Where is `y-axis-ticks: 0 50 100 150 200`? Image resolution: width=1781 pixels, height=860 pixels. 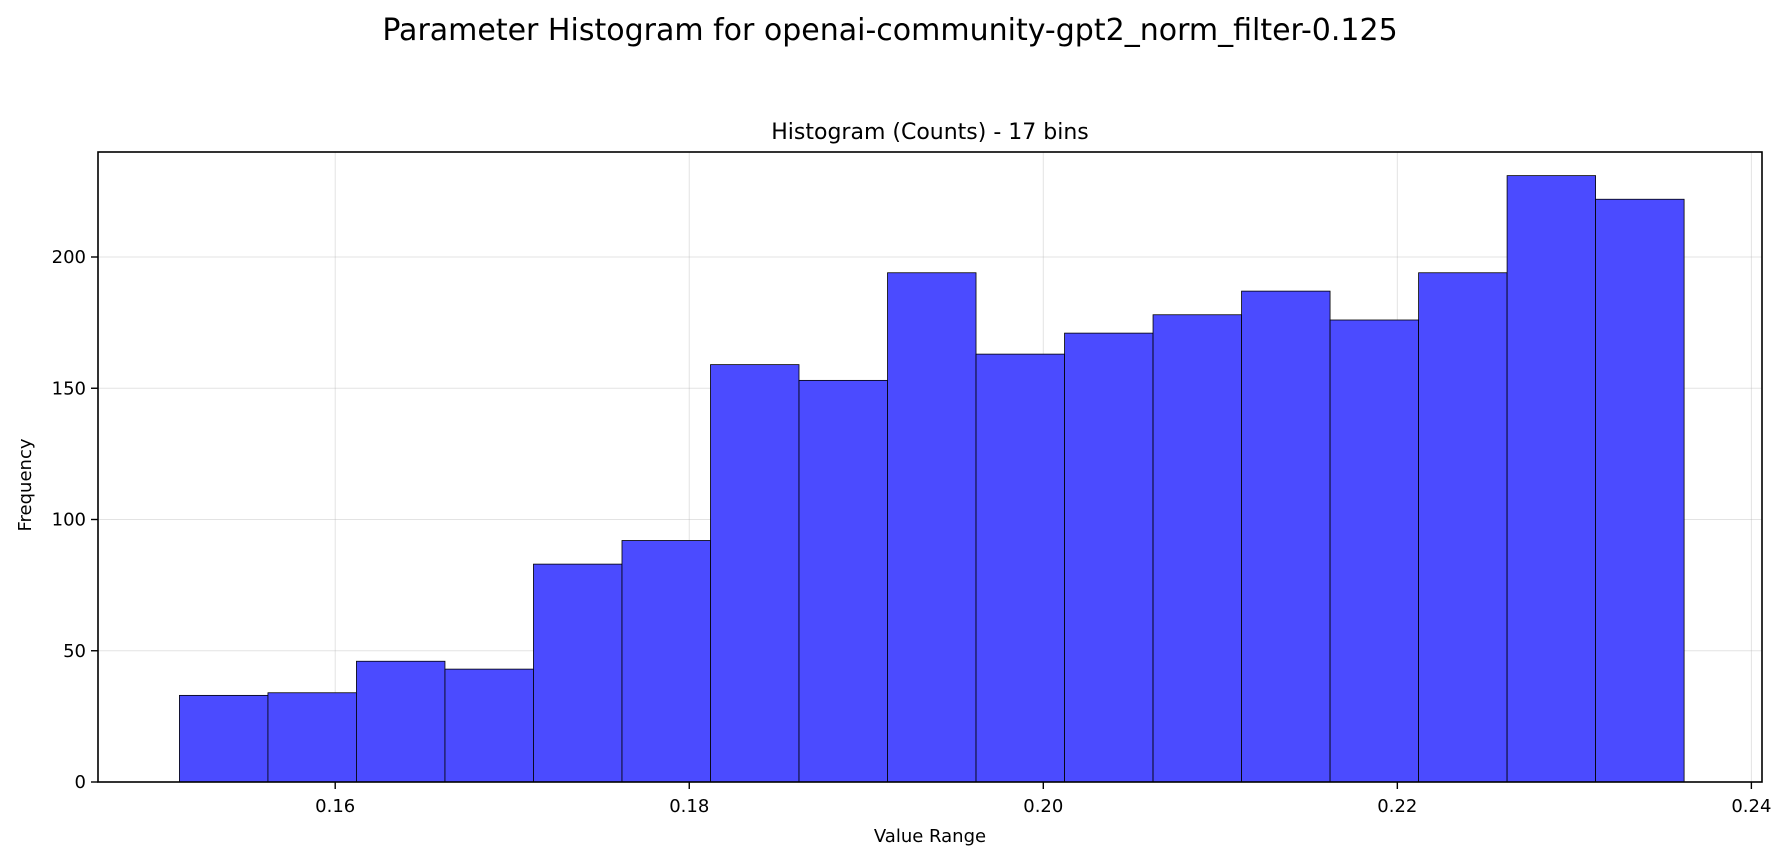
y-axis-ticks: 0 50 100 150 200 is located at coordinates (75, 520).